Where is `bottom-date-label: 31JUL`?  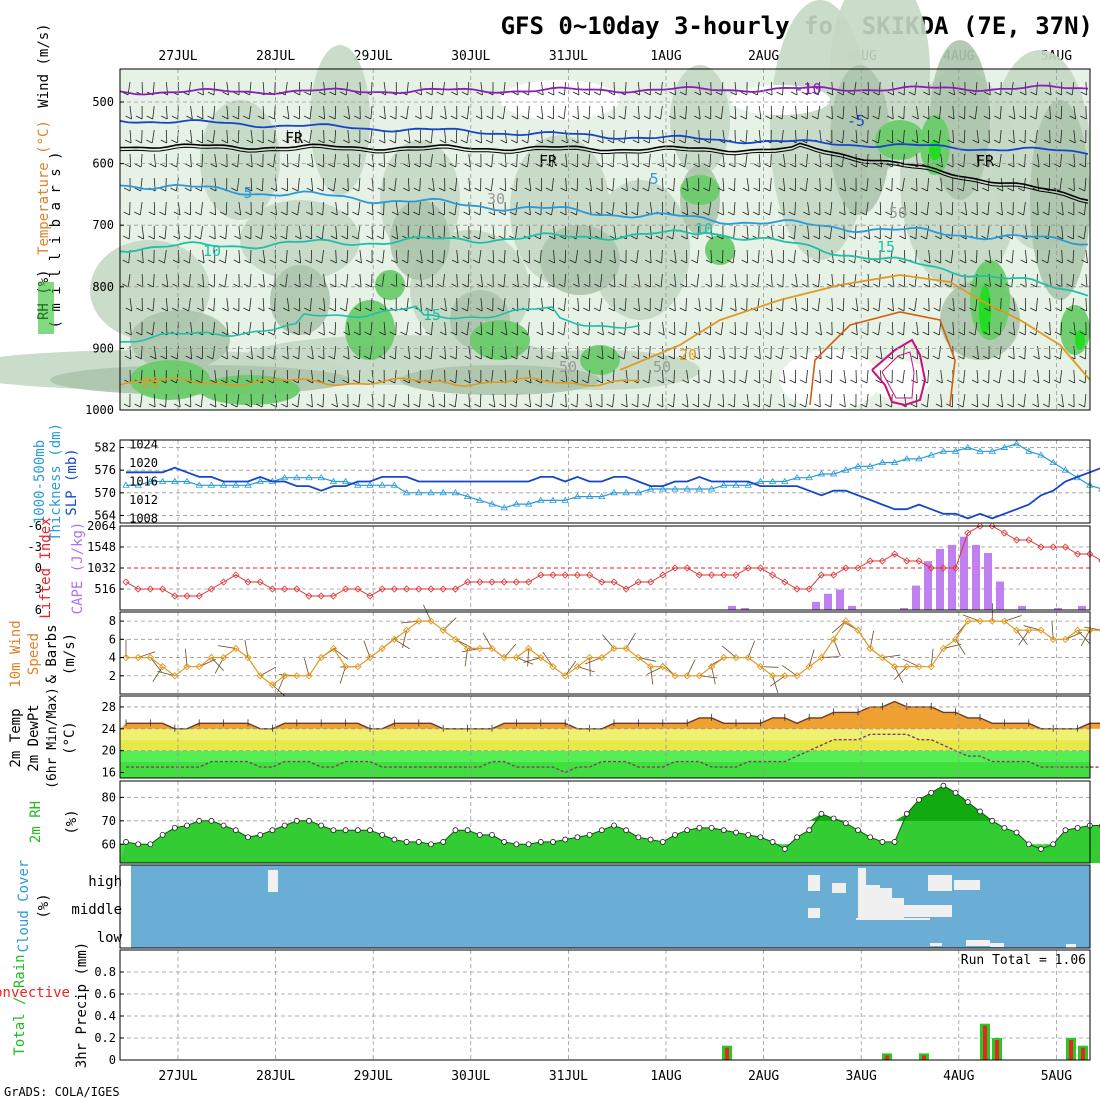
bottom-date-label: 31JUL is located at coordinates (568, 1076).